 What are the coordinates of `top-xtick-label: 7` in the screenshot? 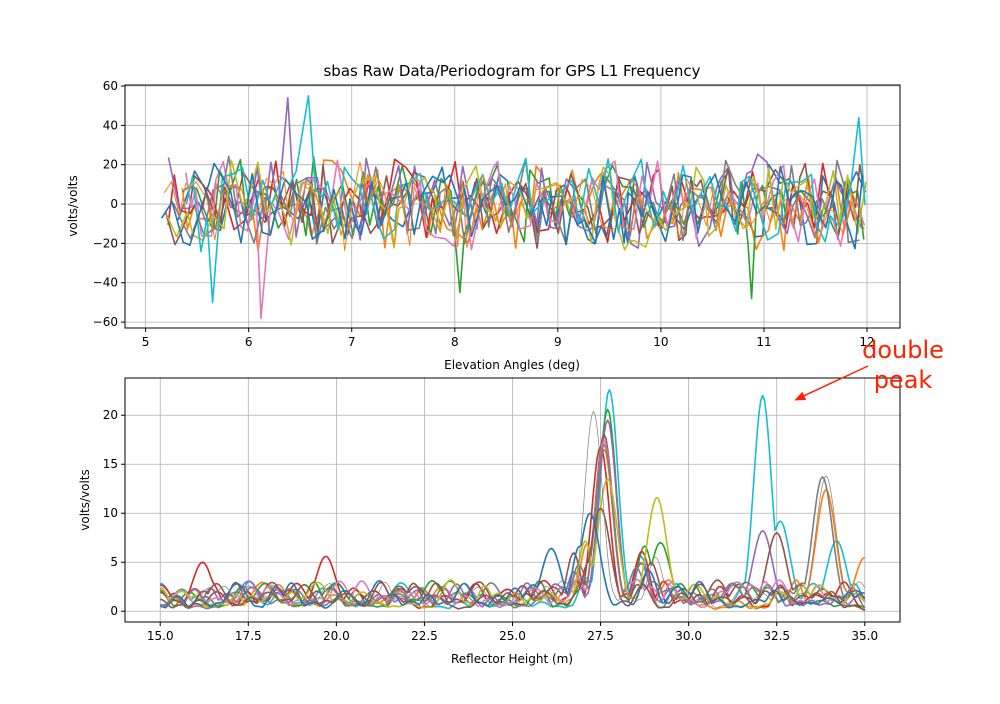 It's located at (352, 342).